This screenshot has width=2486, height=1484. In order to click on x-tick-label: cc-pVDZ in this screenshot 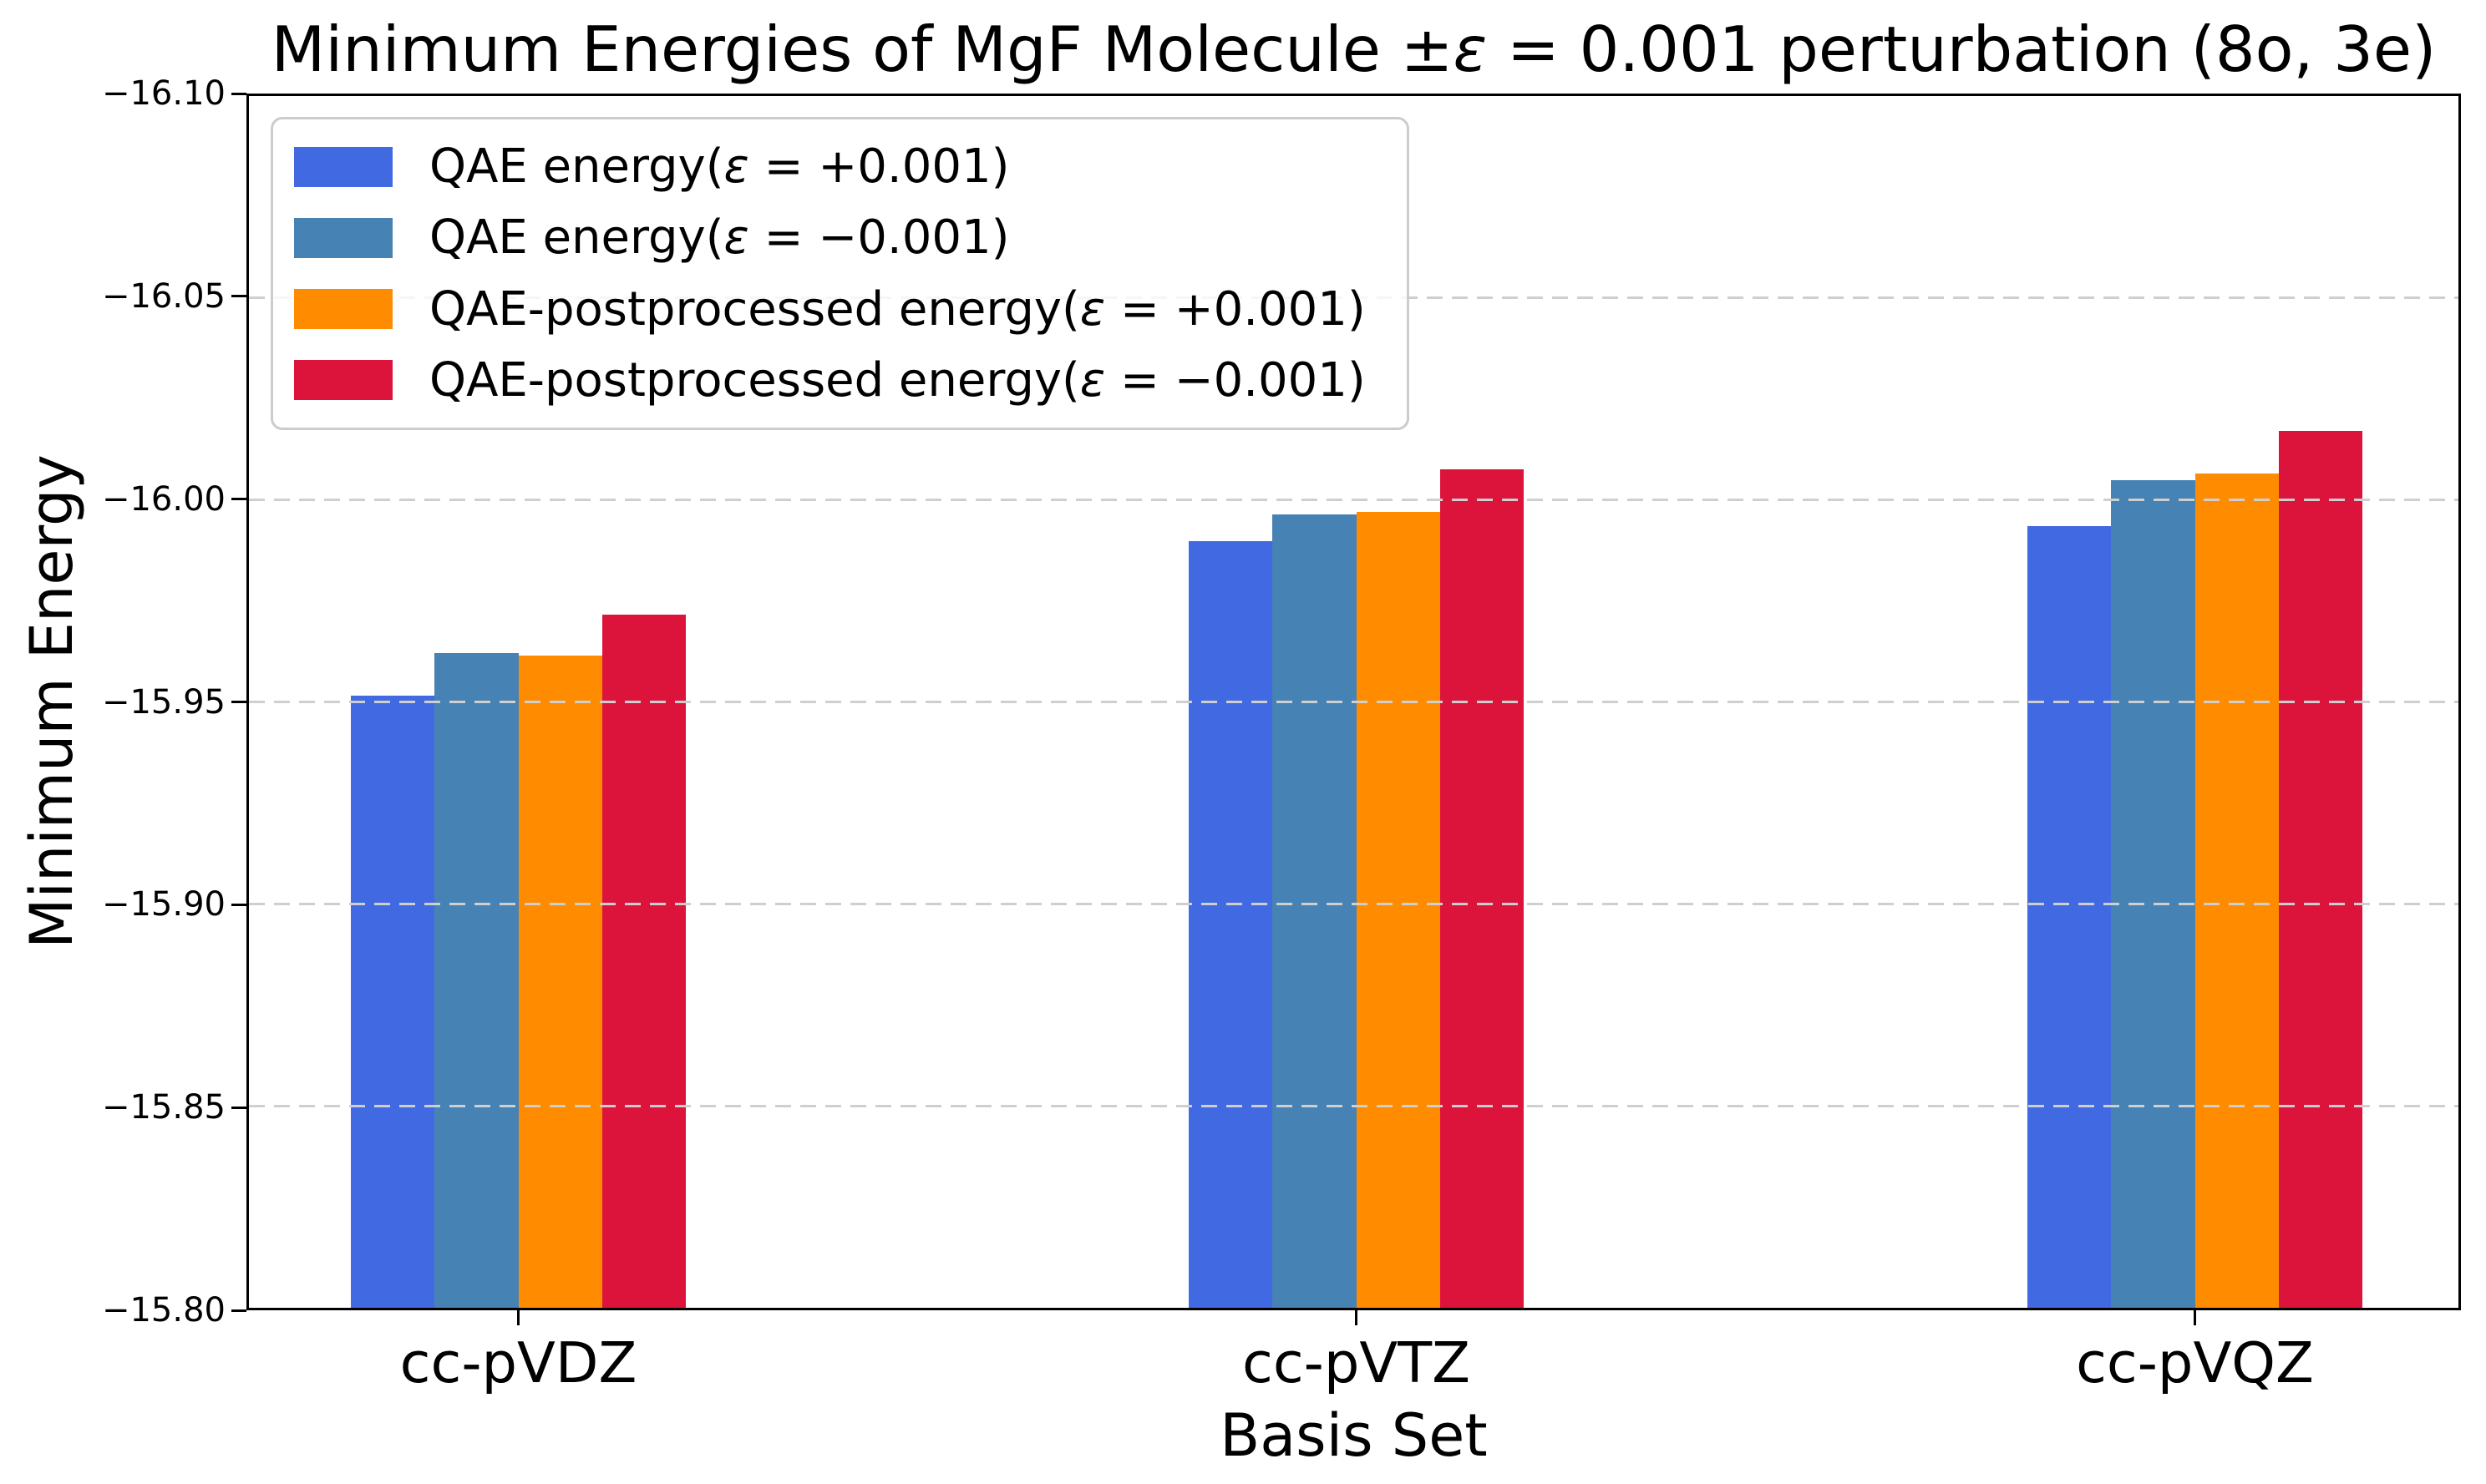, I will do `click(518, 1362)`.